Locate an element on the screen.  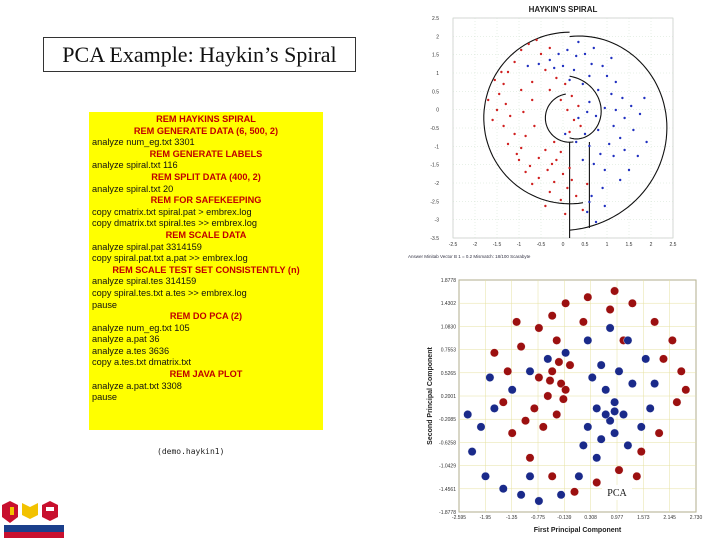
pca-annotation: PCA is located at coordinates (617, 493).